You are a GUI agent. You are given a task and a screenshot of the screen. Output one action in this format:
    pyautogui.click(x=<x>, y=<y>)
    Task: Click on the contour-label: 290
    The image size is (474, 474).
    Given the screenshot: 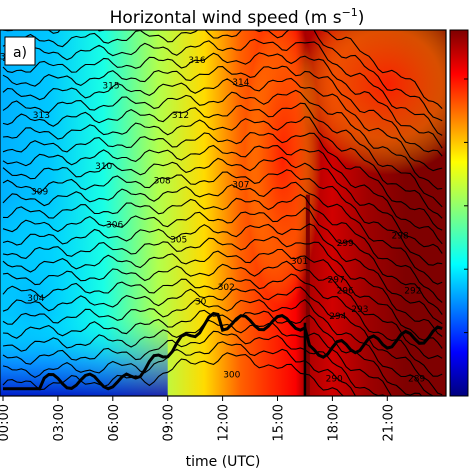 What is the action you would take?
    pyautogui.click(x=334, y=379)
    